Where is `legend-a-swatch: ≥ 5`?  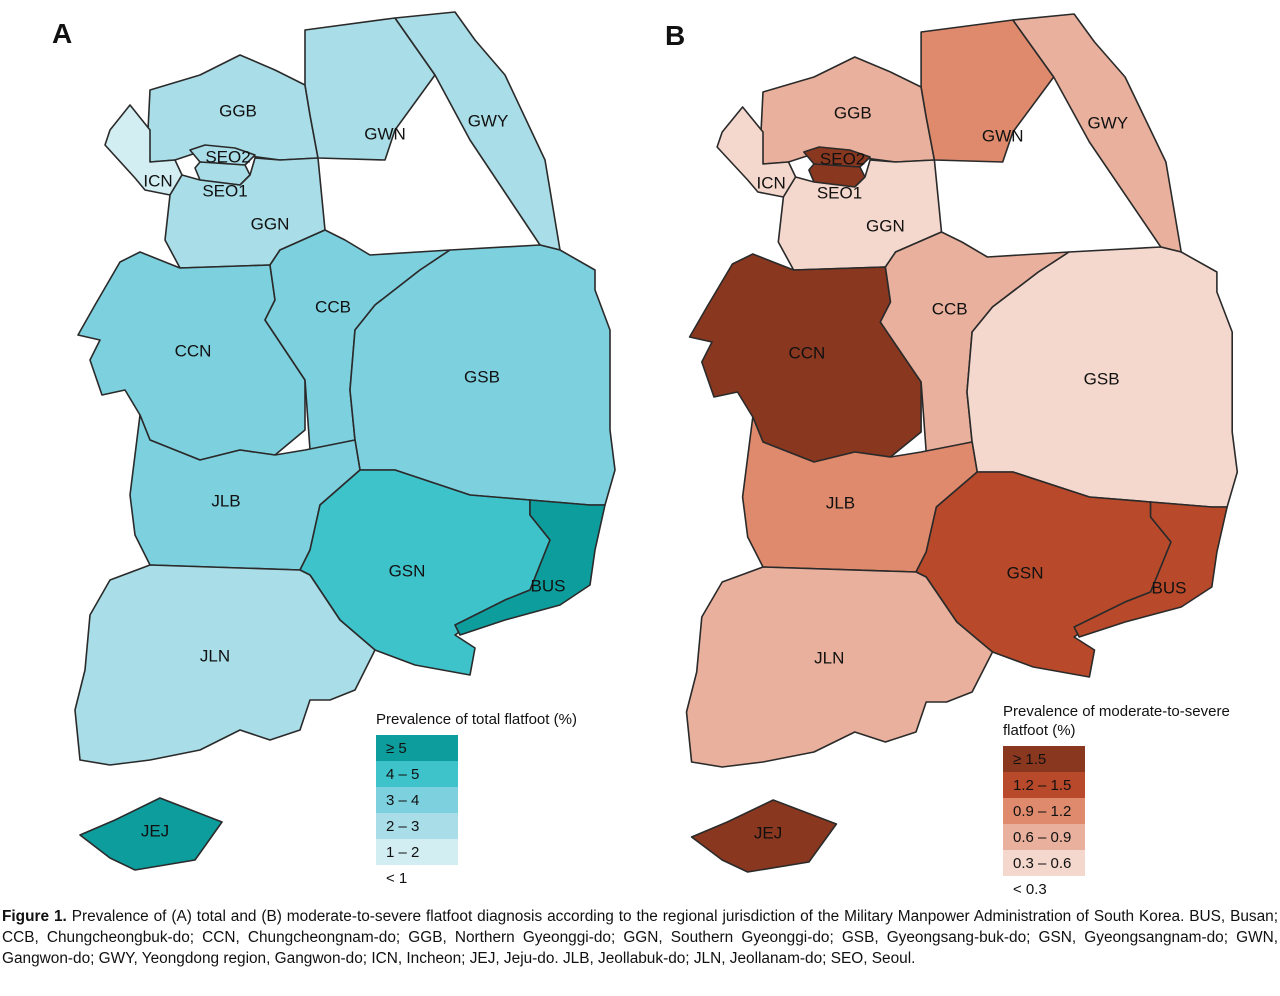
legend-a-swatch: ≥ 5 is located at coordinates (417, 748).